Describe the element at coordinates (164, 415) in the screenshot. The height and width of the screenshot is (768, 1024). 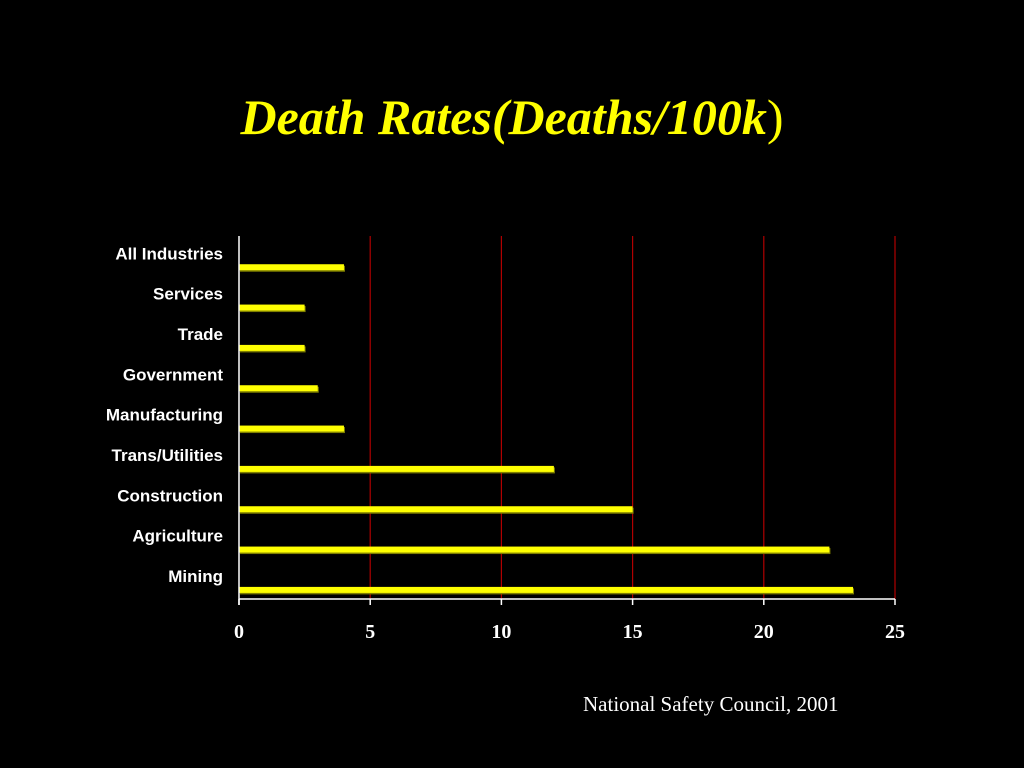
I see `category-label-manufacturing: Manufacturing` at that location.